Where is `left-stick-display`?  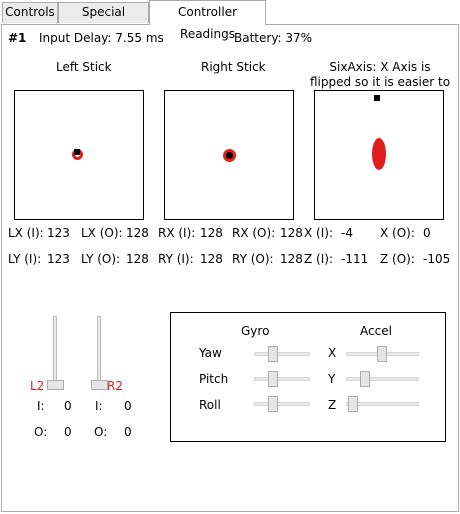
left-stick-display is located at coordinates (79, 155).